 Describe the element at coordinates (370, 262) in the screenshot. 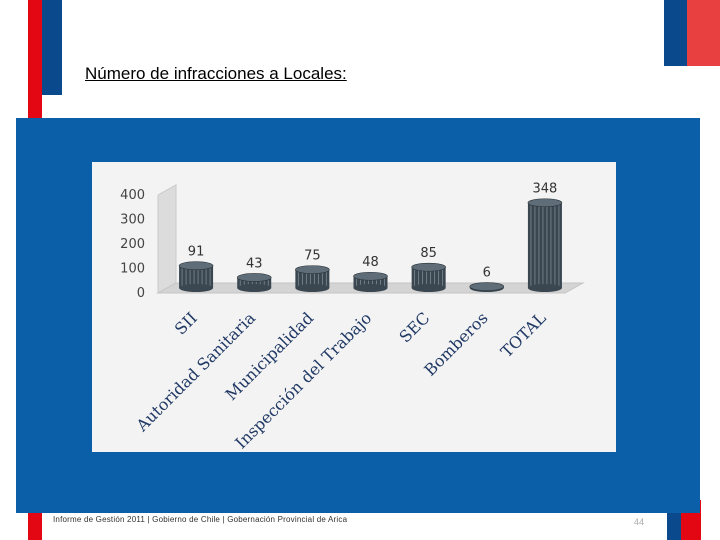

I see `data-label: 48` at that location.